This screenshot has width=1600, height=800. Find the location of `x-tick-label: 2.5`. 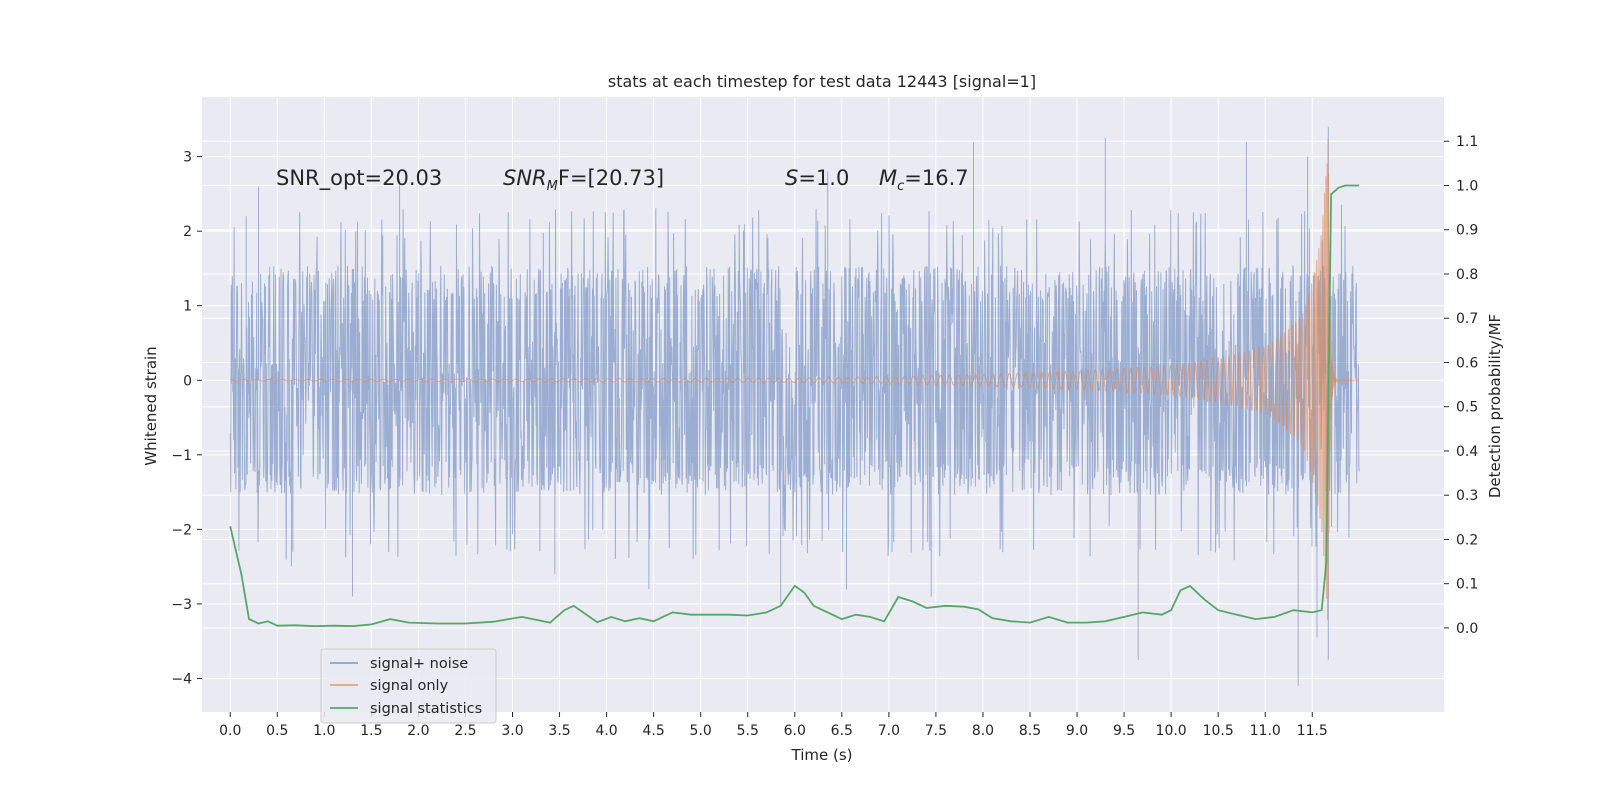

x-tick-label: 2.5 is located at coordinates (465, 731).